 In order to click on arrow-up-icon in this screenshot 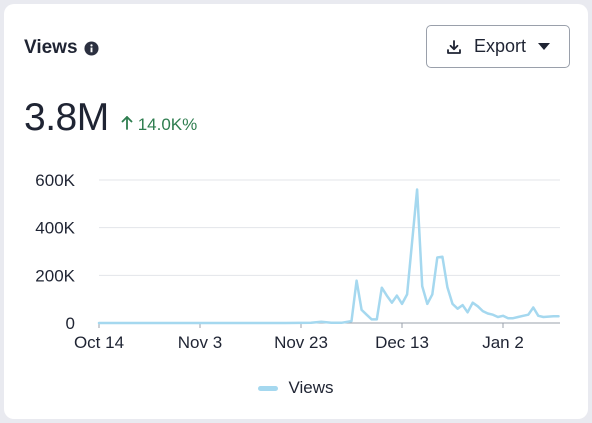, I will do `click(127, 125)`.